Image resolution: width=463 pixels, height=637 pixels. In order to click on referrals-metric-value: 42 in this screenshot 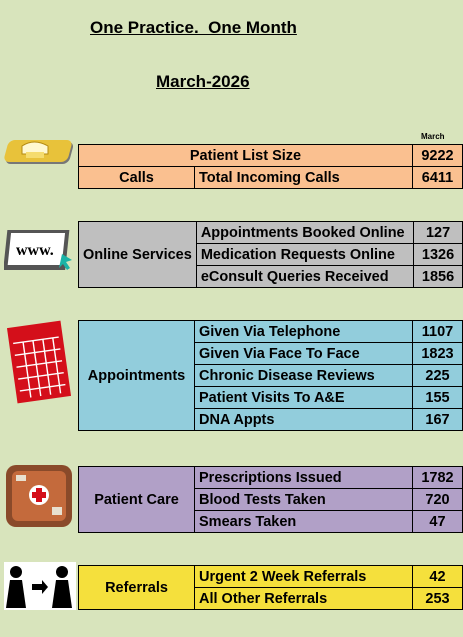, I will do `click(437, 576)`.